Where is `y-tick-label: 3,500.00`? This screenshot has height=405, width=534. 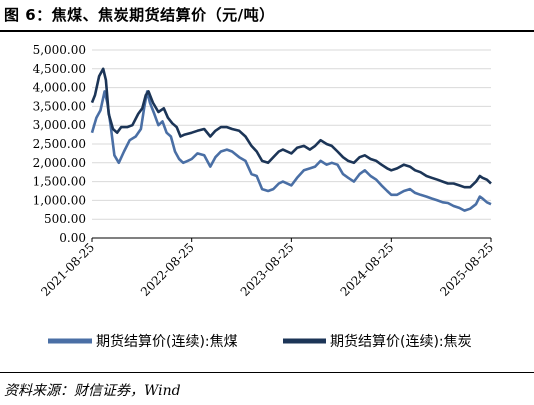
y-tick-label: 3,500.00 is located at coordinates (59, 106).